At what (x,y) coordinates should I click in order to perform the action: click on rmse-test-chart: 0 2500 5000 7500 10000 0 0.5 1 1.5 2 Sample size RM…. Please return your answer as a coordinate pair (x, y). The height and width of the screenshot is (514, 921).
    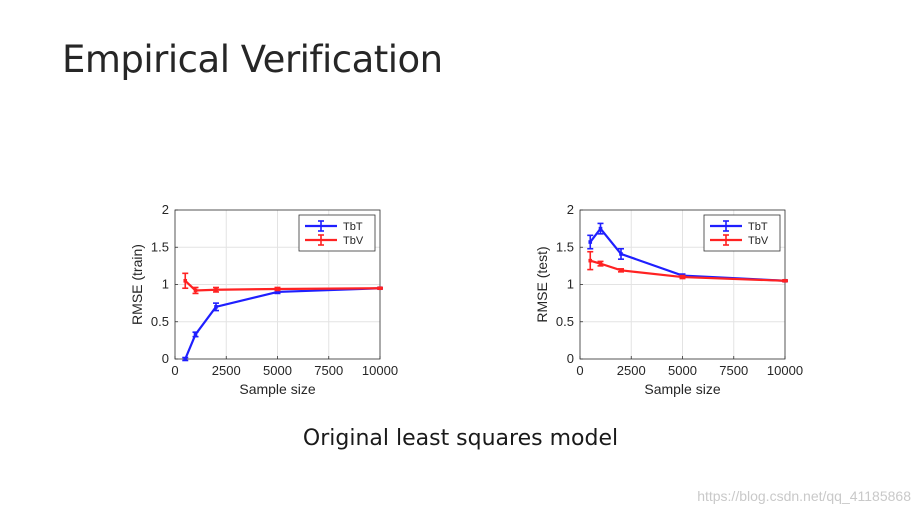
    Looking at the image, I should click on (668, 299).